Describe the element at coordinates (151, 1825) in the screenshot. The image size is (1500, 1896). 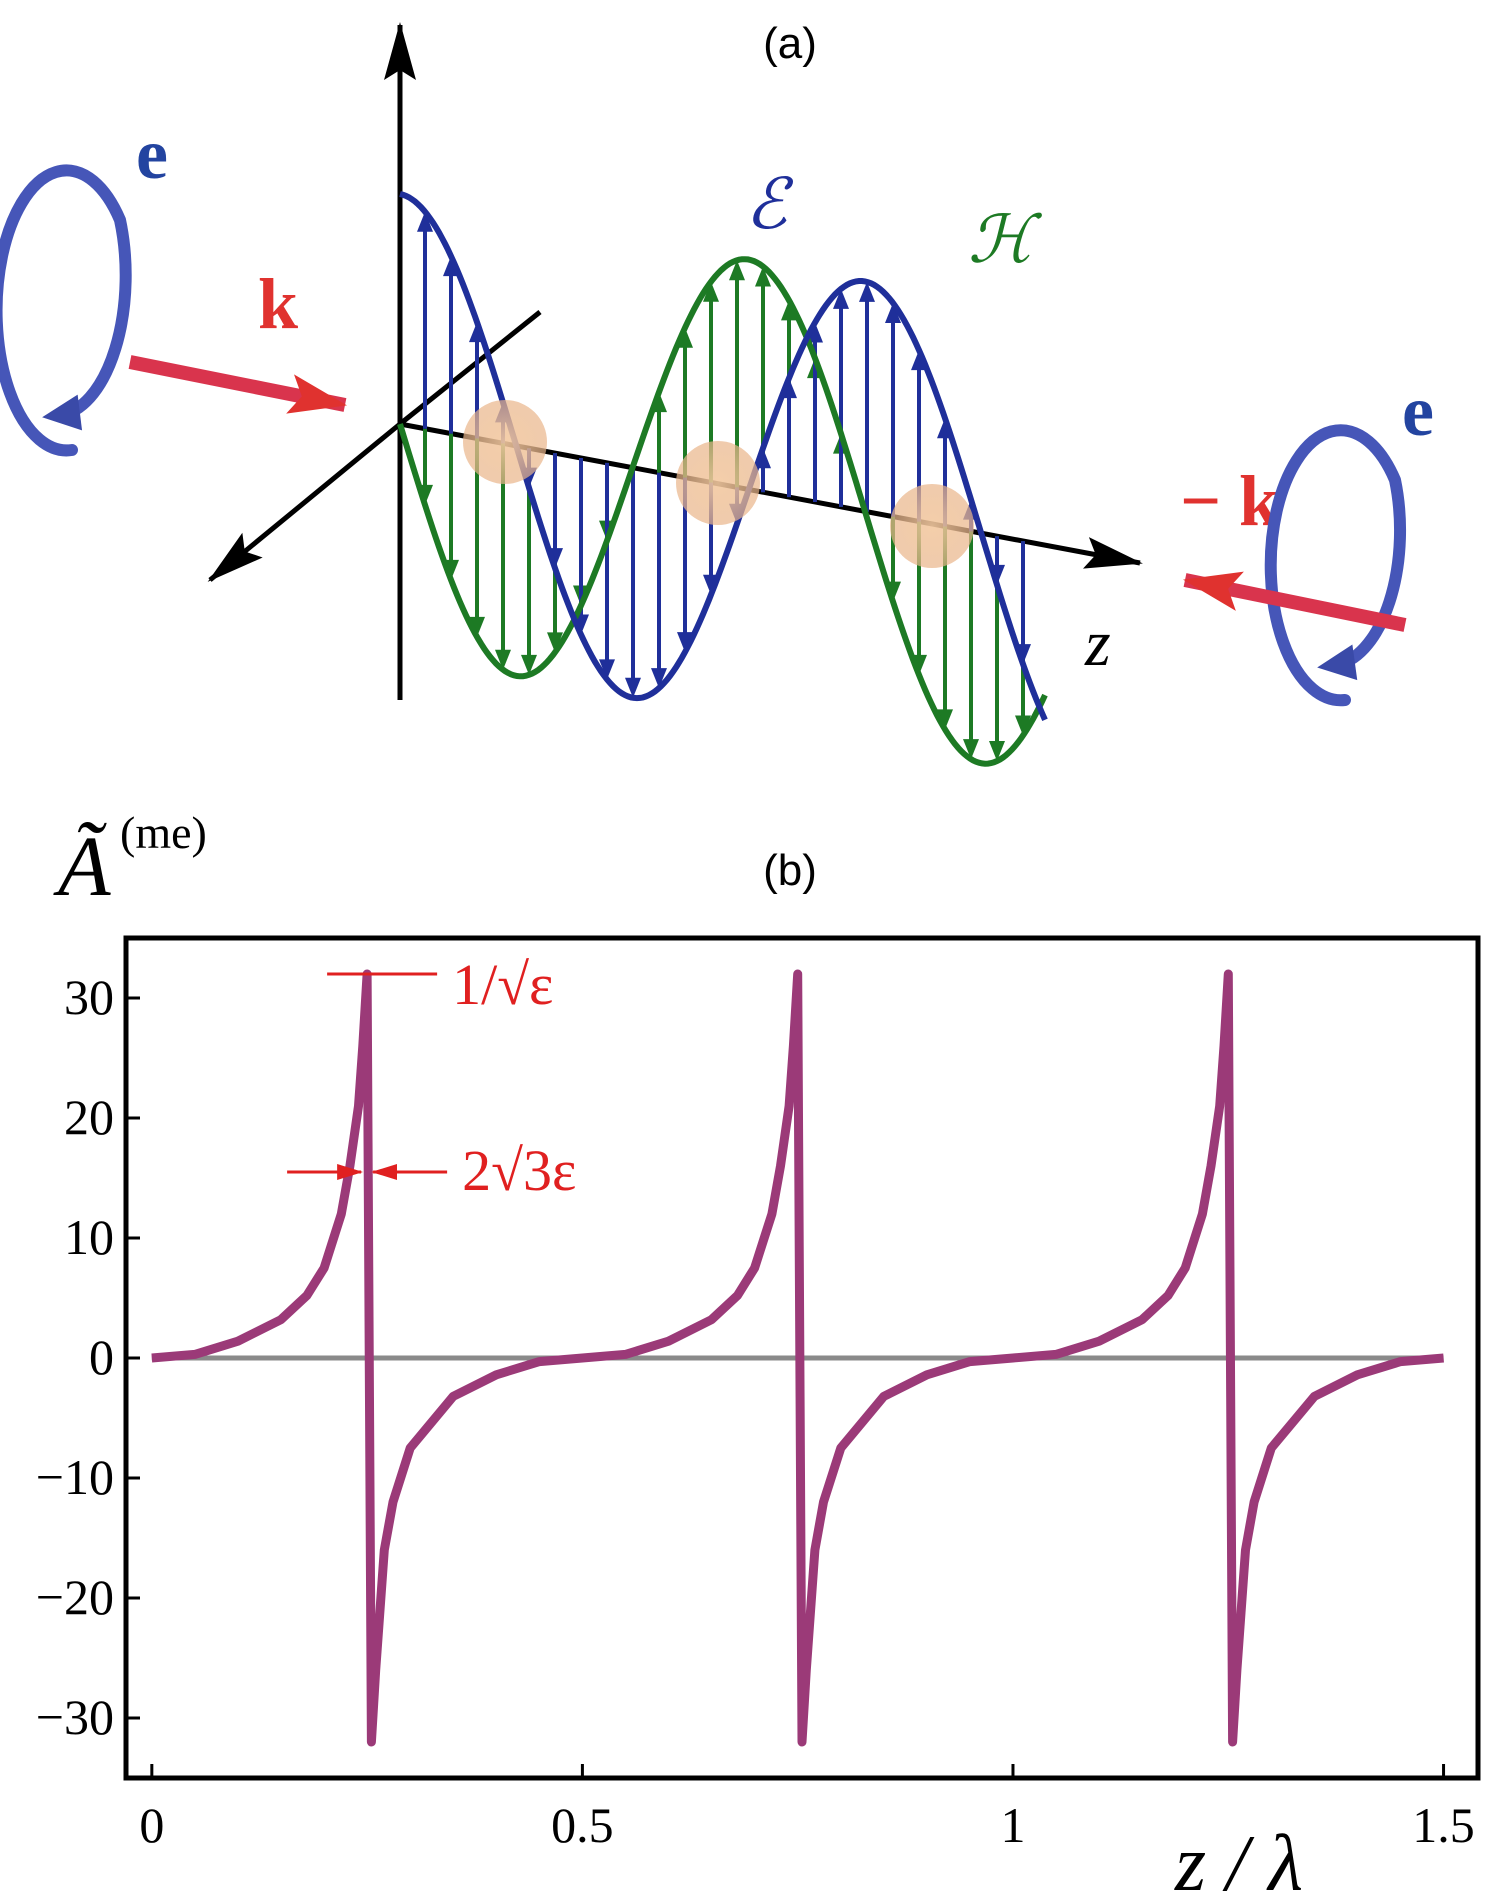
I see `x-tick-label: 0` at that location.